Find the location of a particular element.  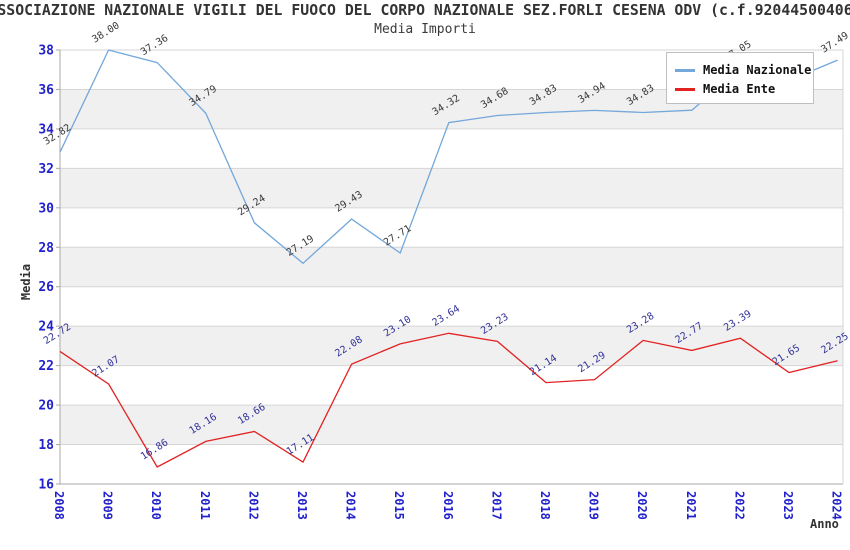

y-tick-label: 18 is located at coordinates (46, 445).